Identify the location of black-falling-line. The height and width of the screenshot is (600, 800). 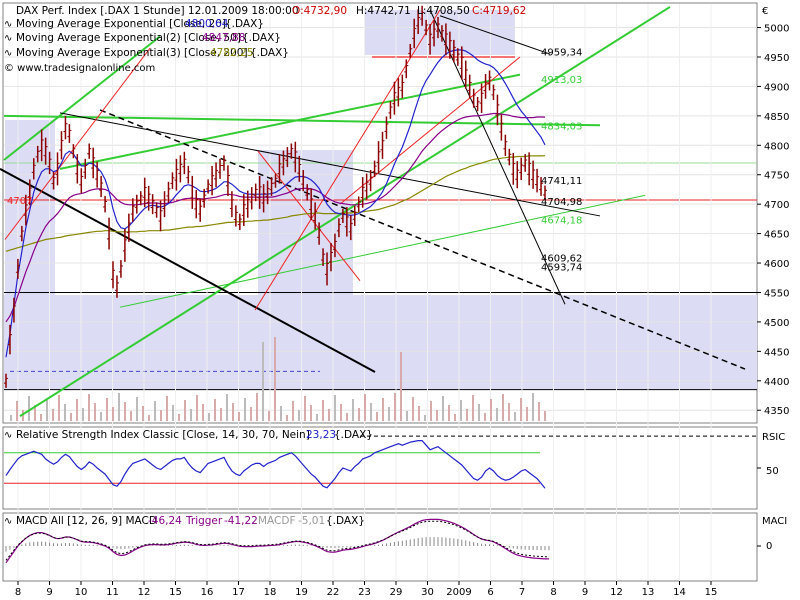
(330, 164).